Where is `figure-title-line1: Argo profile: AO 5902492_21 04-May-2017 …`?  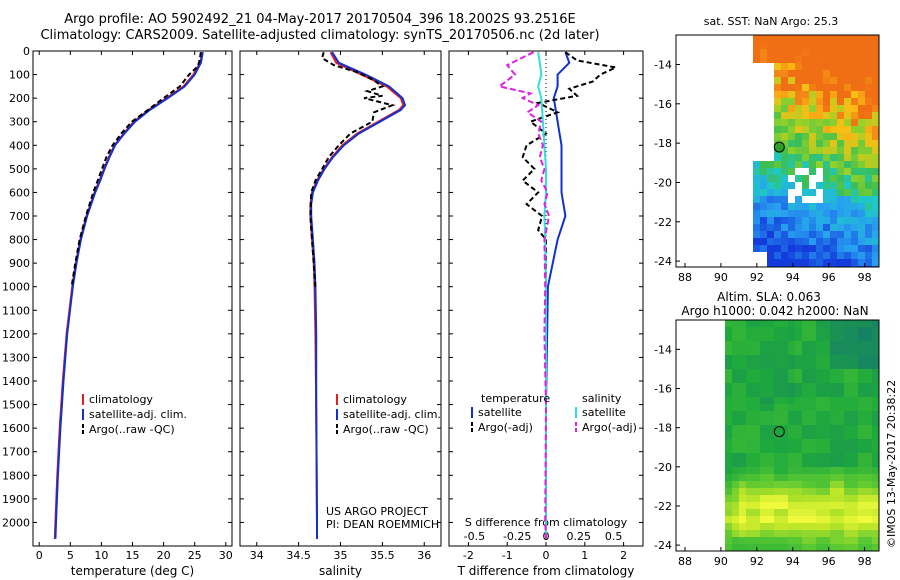 figure-title-line1: Argo profile: AO 5902492_21 04-May-2017 … is located at coordinates (320, 19).